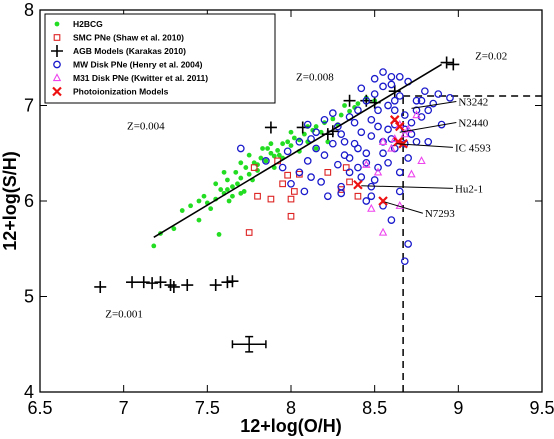 This screenshot has width=554, height=439. I want to click on x-tick-label: 6.5, so click(39, 408).